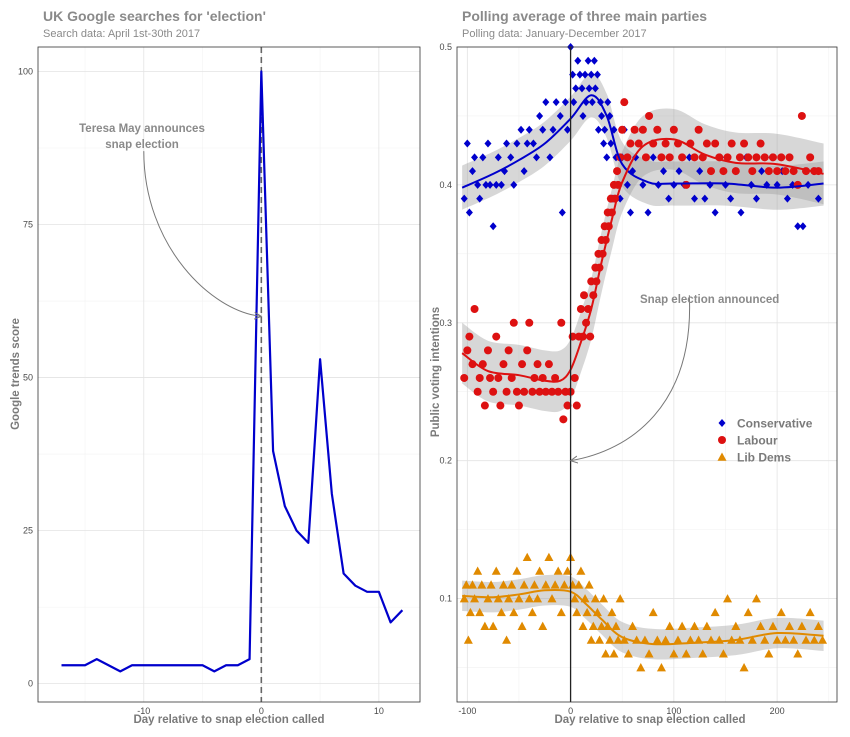 This screenshot has width=850, height=737. What do you see at coordinates (643, 141) in the screenshot?
I see `conservative-confidence-band` at bounding box center [643, 141].